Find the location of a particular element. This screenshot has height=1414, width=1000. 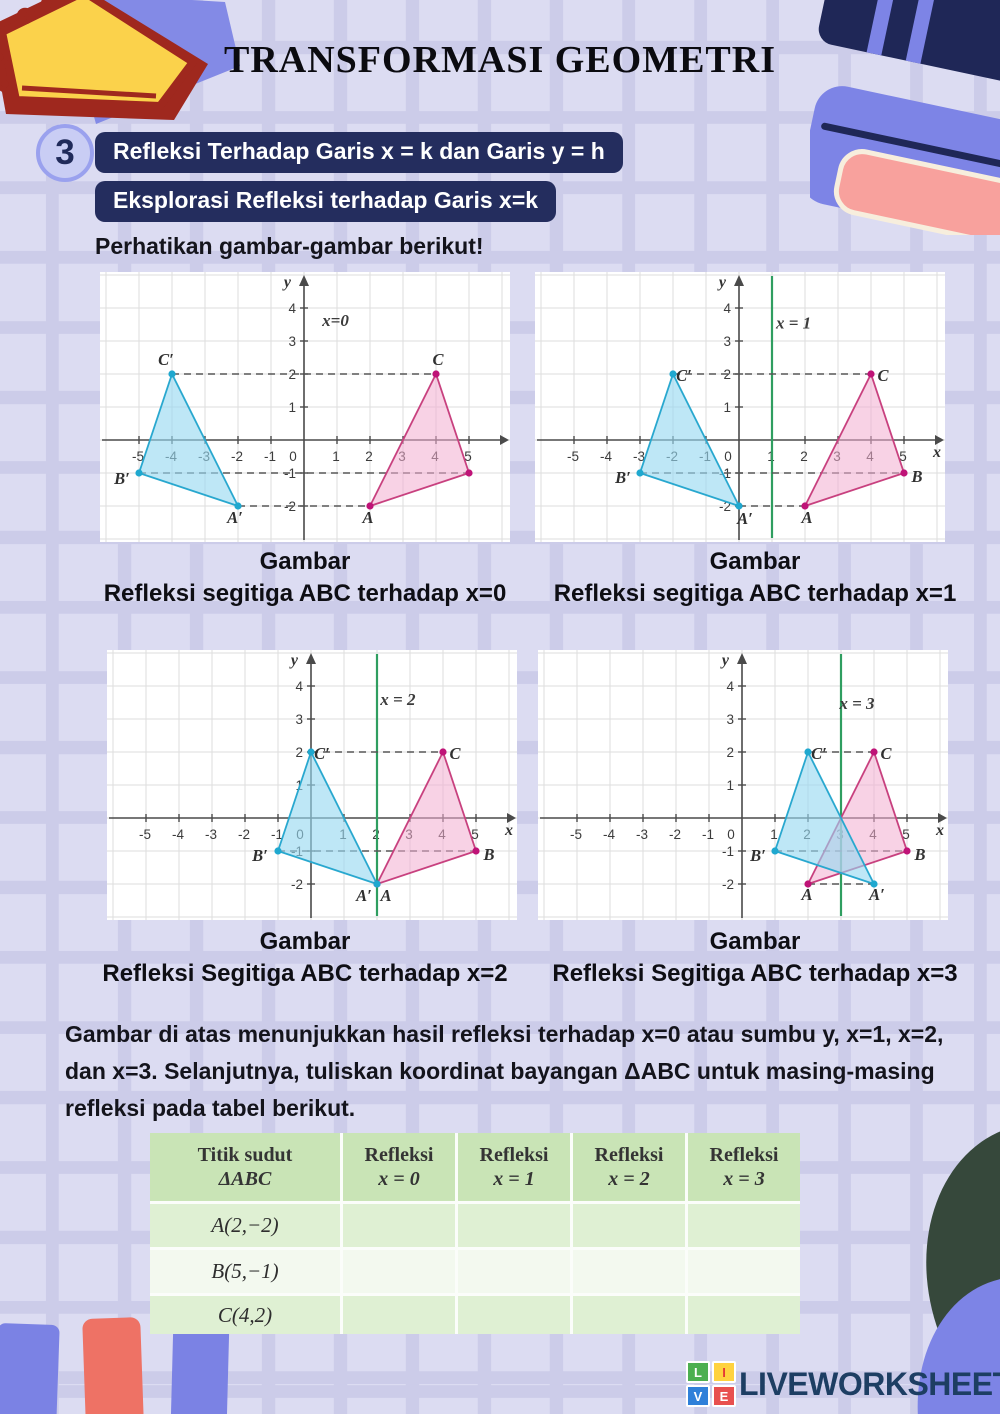

answer-cell-r2-c1 is located at coordinates (514, 1315).